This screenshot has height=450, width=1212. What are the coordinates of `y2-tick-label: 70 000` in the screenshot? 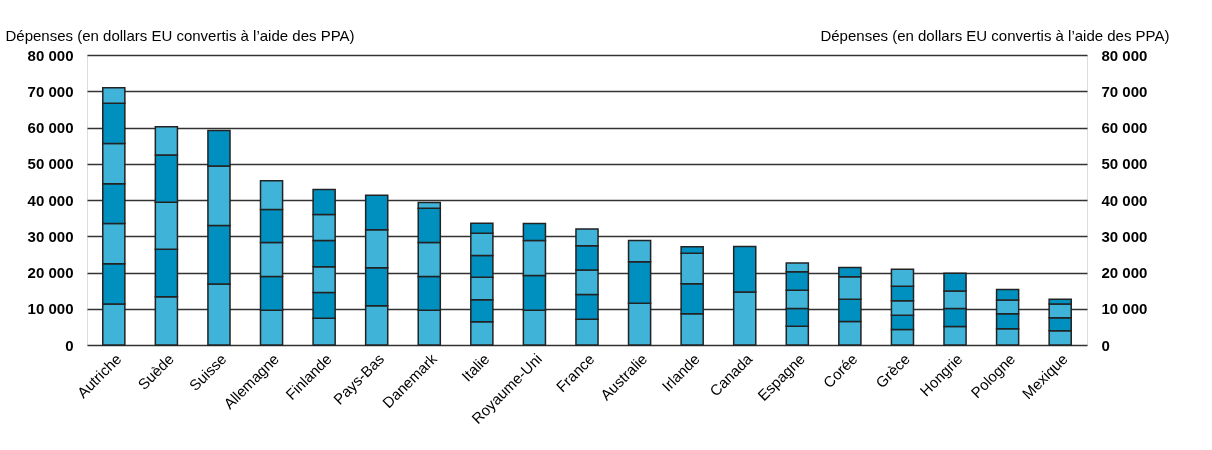 It's located at (1124, 91).